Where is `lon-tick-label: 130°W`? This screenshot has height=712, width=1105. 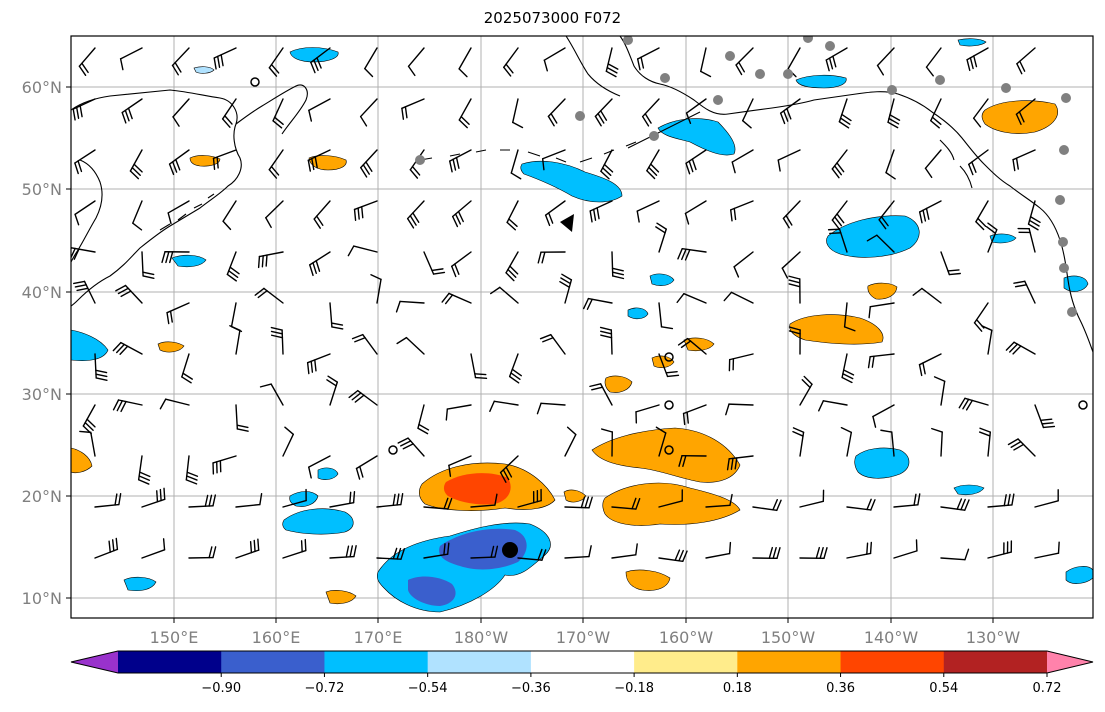
lon-tick-label: 130°W is located at coordinates (993, 637).